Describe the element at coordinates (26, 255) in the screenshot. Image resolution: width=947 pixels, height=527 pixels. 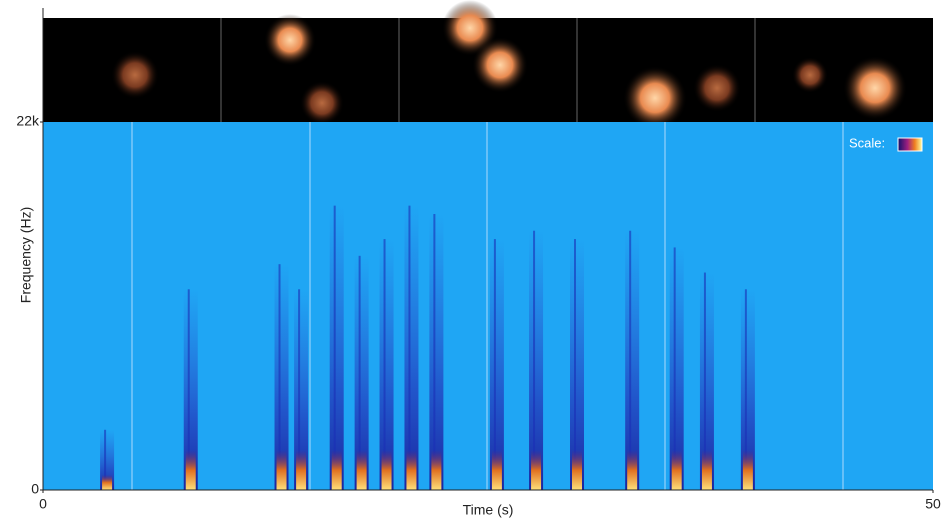
I see `y-axis-label: Frequency (Hz)` at that location.